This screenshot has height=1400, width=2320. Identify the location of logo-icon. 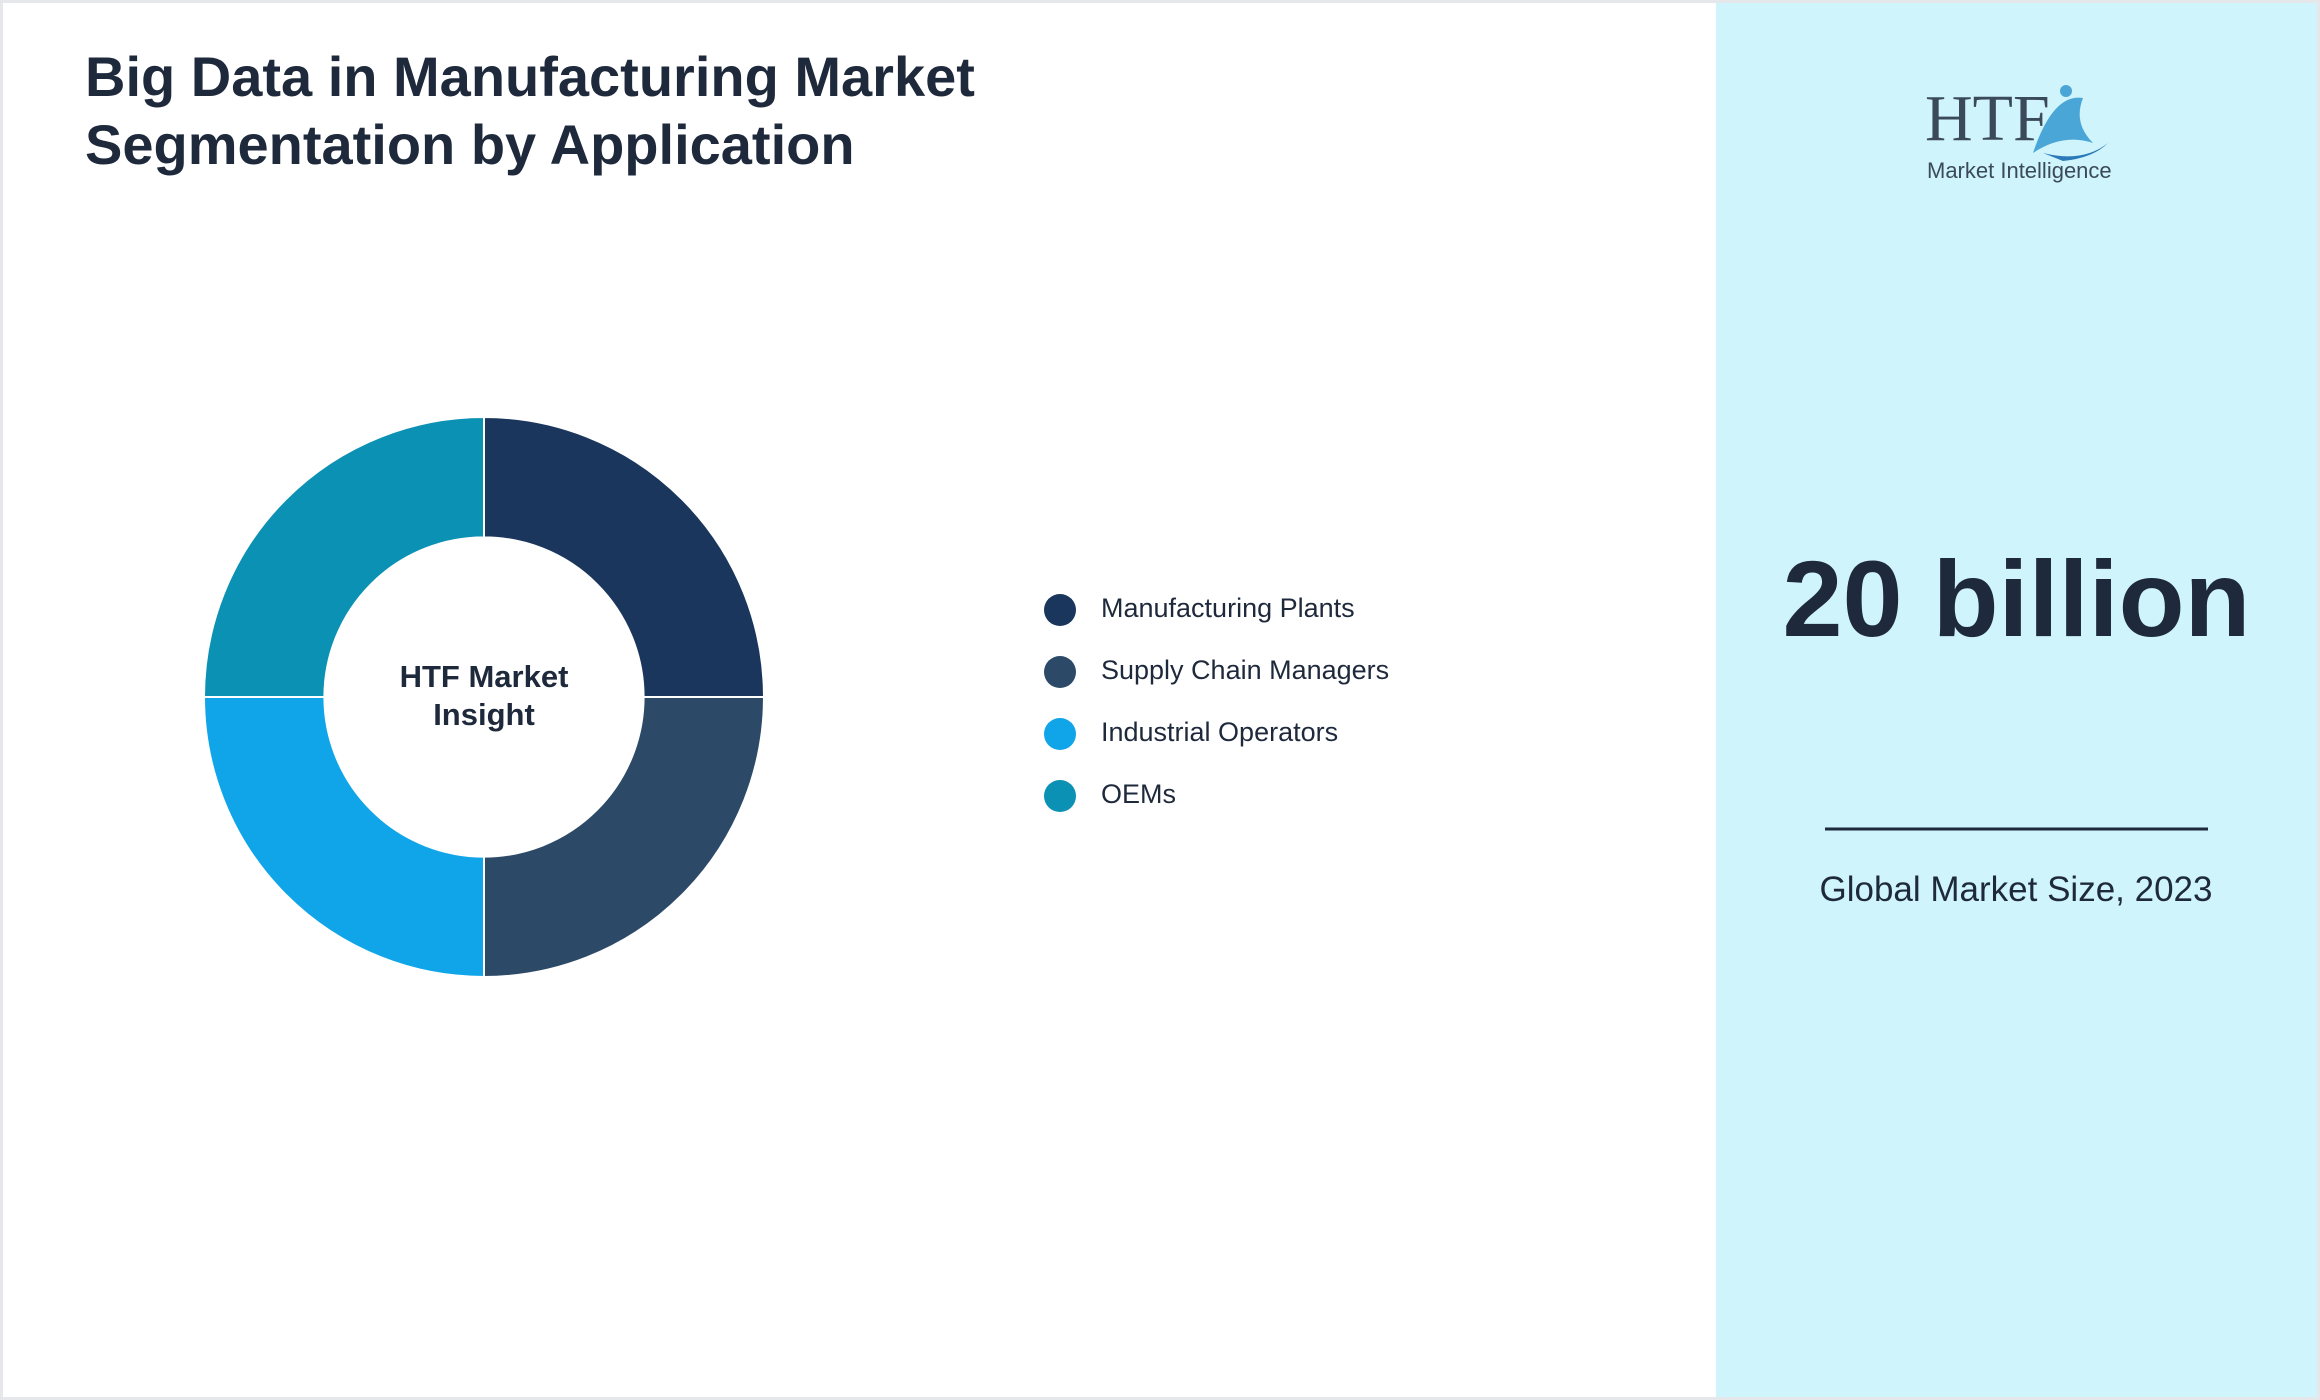
(2070, 123).